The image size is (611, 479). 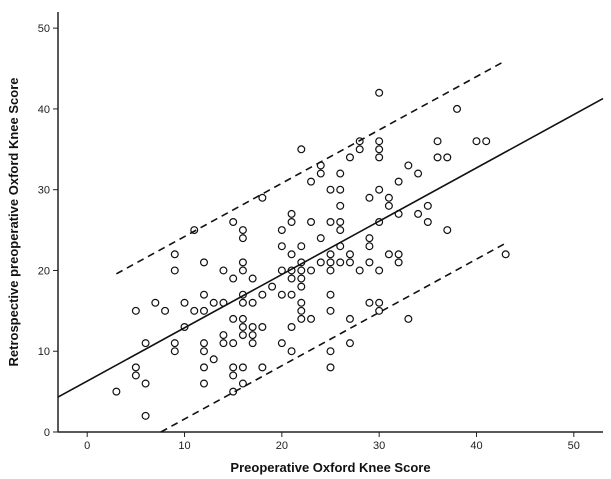 What do you see at coordinates (44, 191) in the screenshot?
I see `y-tick-label: 30` at bounding box center [44, 191].